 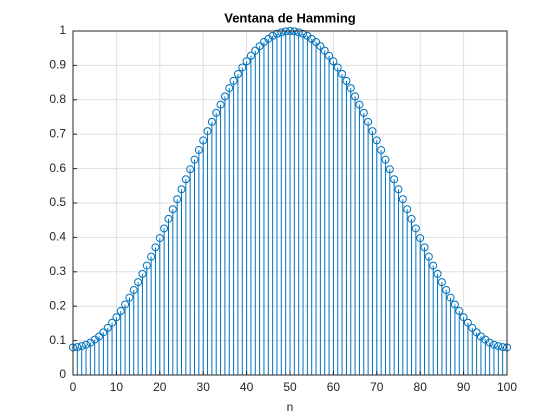 What do you see at coordinates (334, 387) in the screenshot?
I see `x-tick-label: 60` at bounding box center [334, 387].